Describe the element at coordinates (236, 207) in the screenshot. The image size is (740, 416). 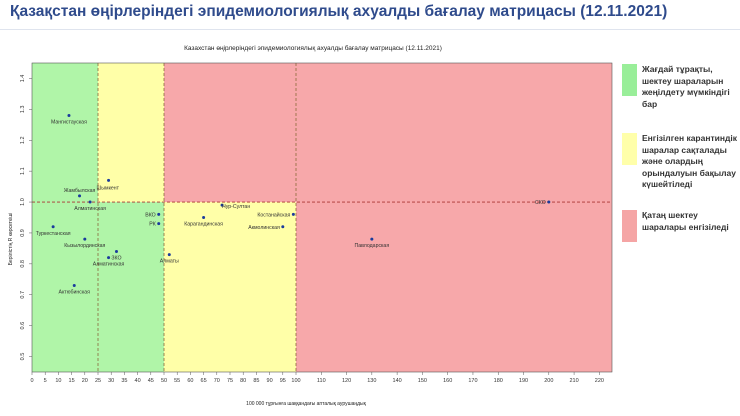
I see `data-point-label: Нур-Султан` at that location.